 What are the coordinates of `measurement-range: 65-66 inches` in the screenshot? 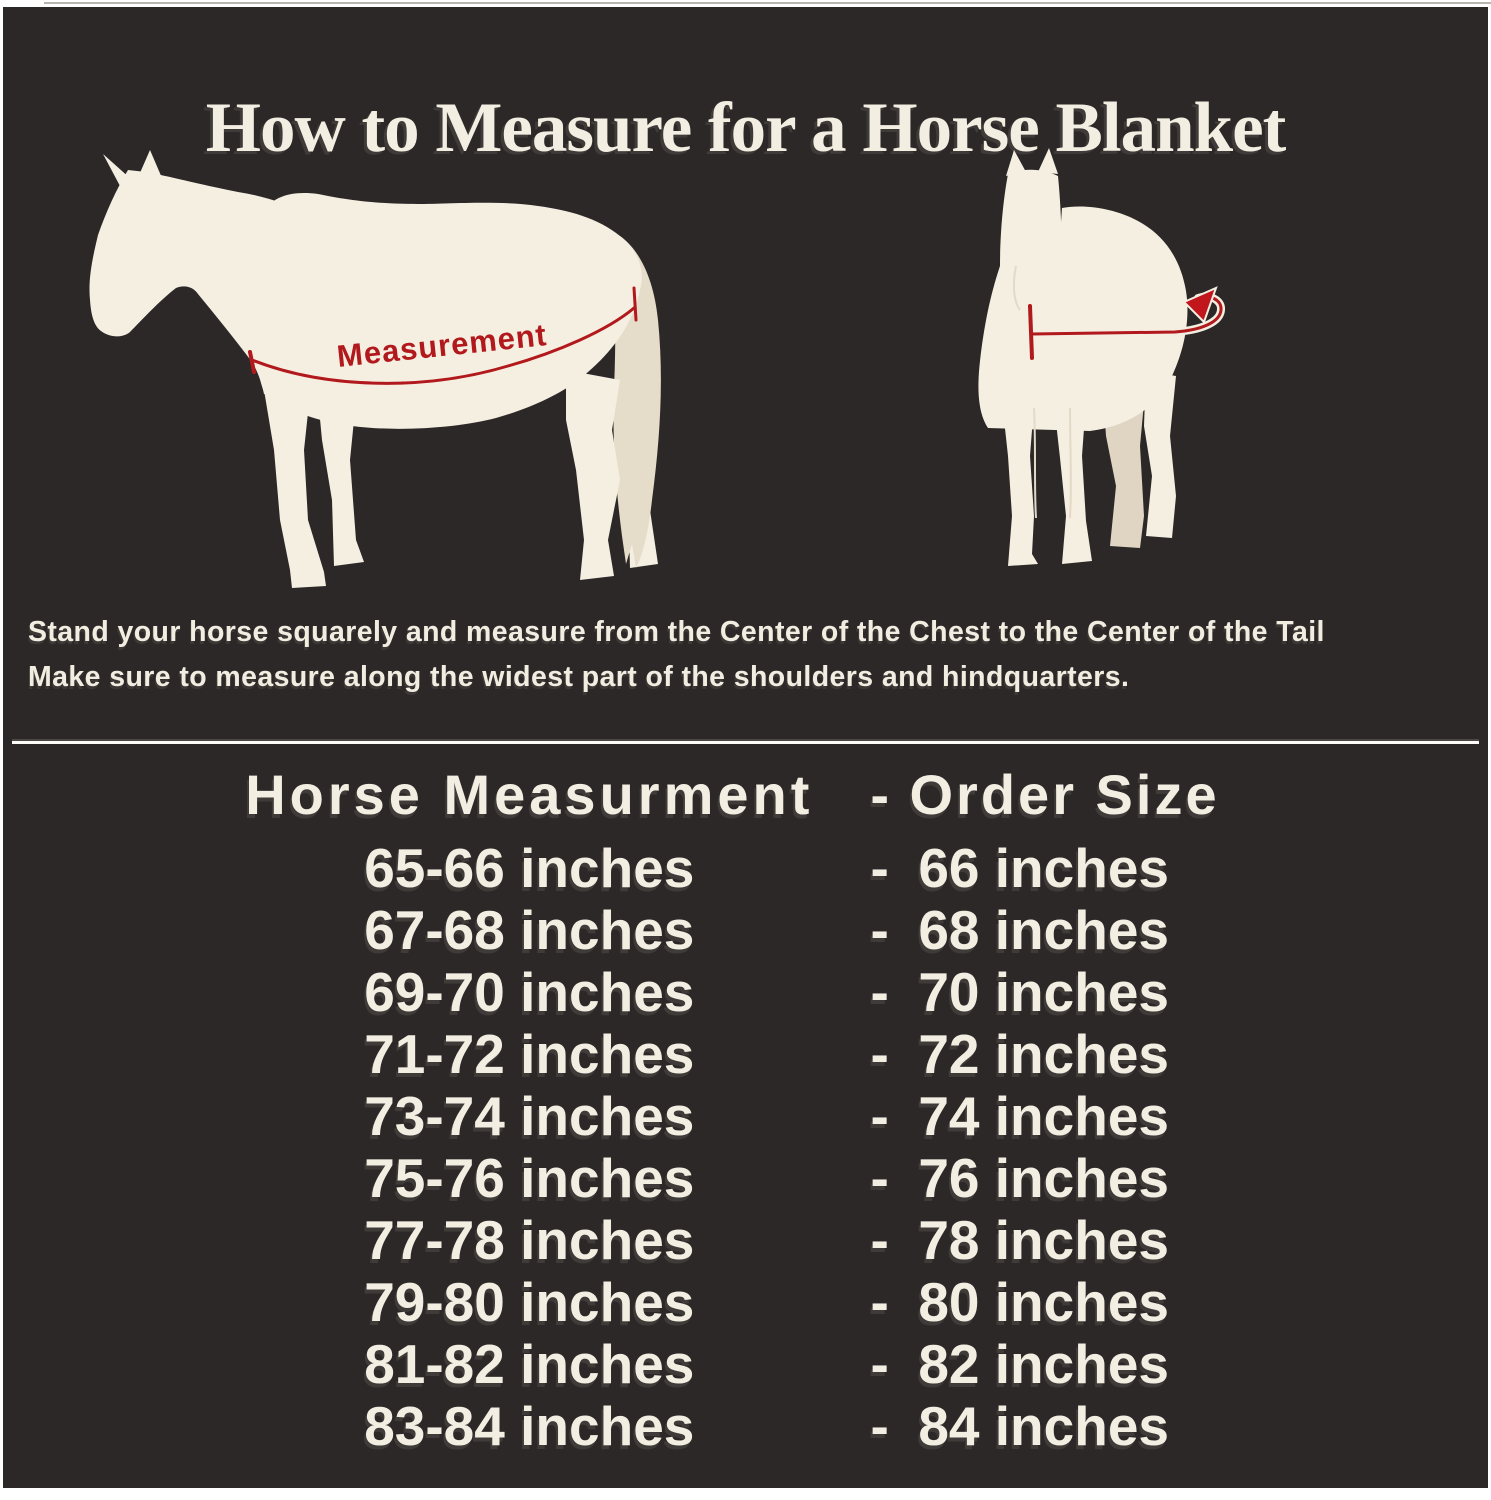 It's located at (529, 868).